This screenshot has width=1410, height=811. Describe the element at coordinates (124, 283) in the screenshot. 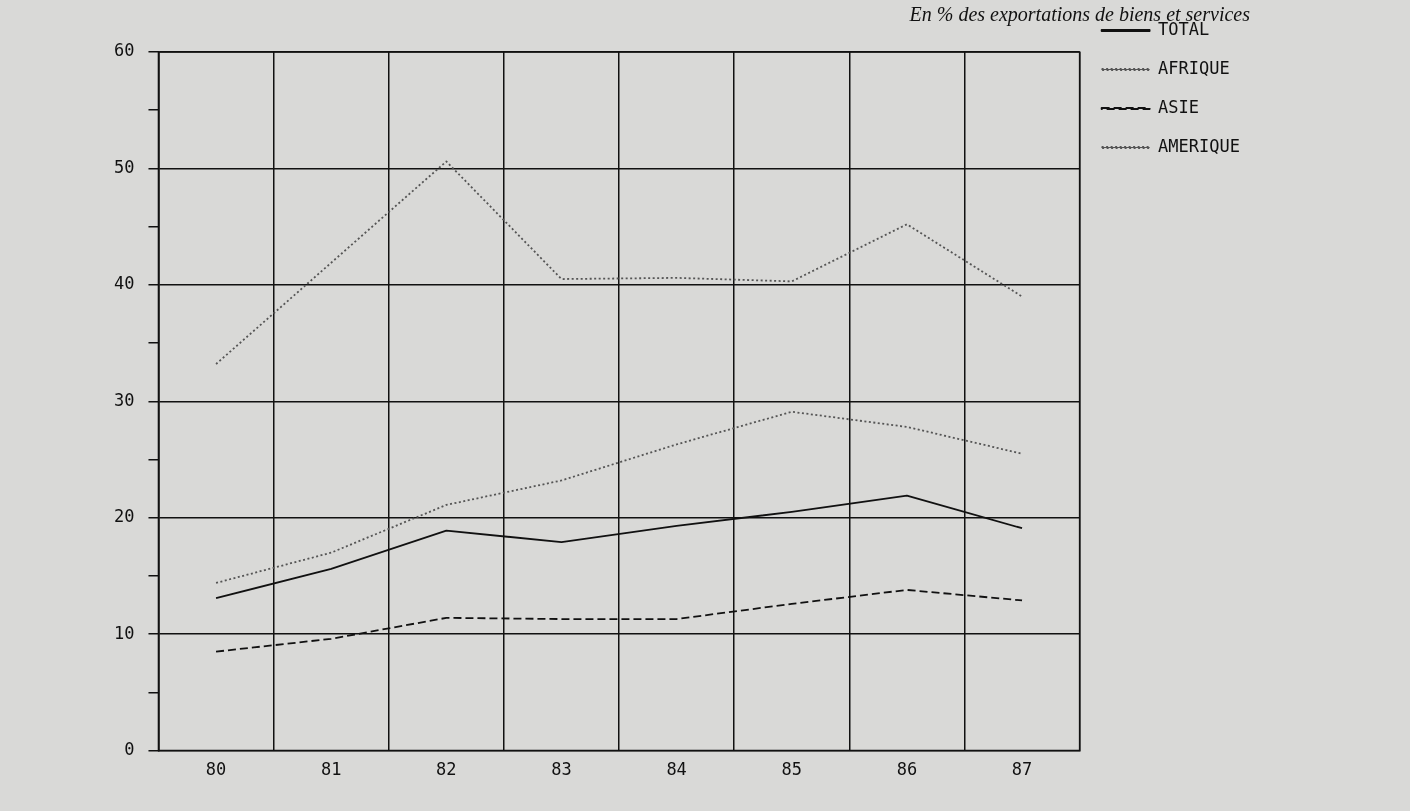

I see `y-tick-label: 40` at that location.